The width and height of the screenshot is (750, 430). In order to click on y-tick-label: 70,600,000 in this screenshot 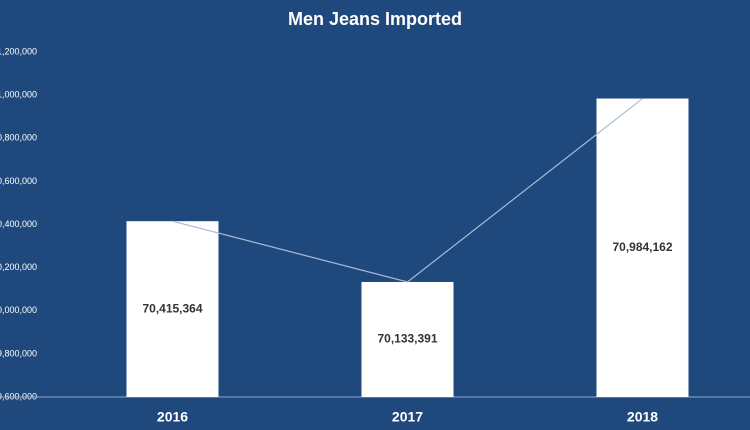, I will do `click(18, 181)`.